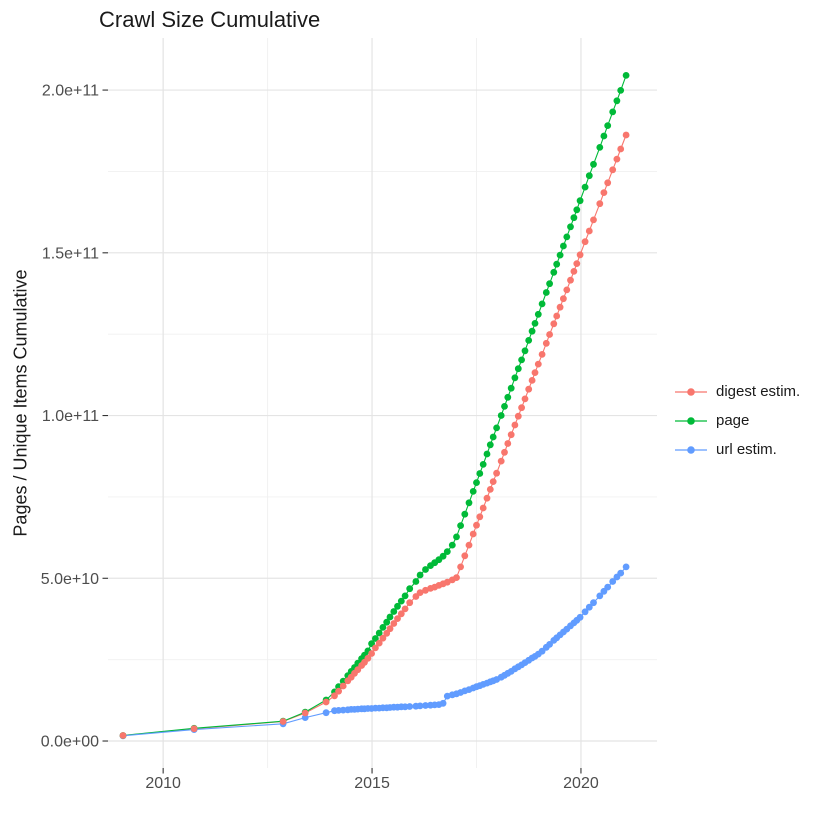 Image resolution: width=826 pixels, height=827 pixels. I want to click on x-tick-label: 2015, so click(372, 783).